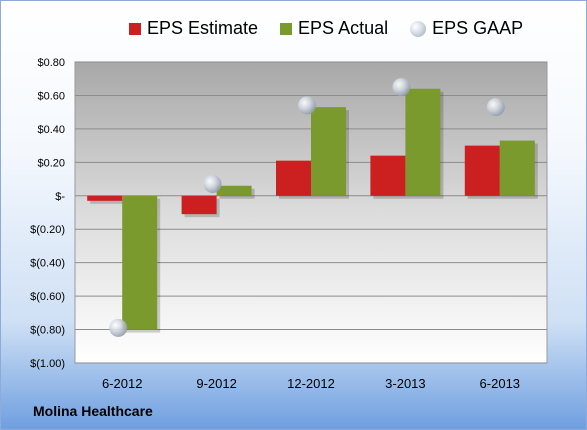 Image resolution: width=587 pixels, height=430 pixels. Describe the element at coordinates (343, 28) in the screenshot. I see `legend-label-eps-actual: EPS Actual` at that location.